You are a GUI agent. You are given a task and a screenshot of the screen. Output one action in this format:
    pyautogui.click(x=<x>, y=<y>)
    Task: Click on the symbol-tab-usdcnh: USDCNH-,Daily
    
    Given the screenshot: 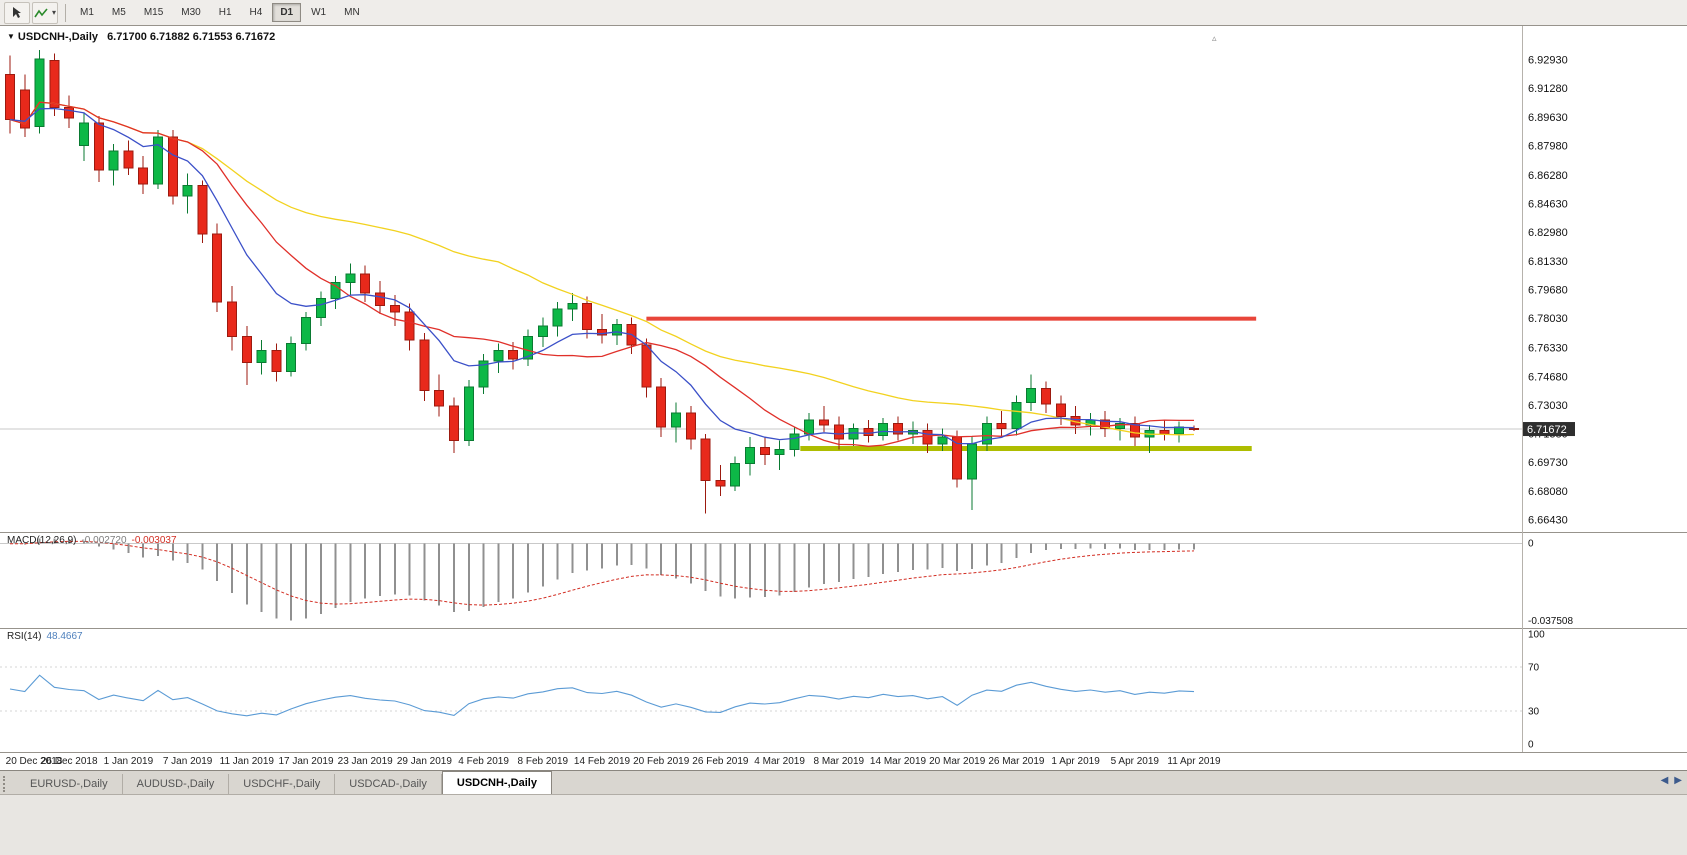 What is the action you would take?
    pyautogui.click(x=496, y=782)
    